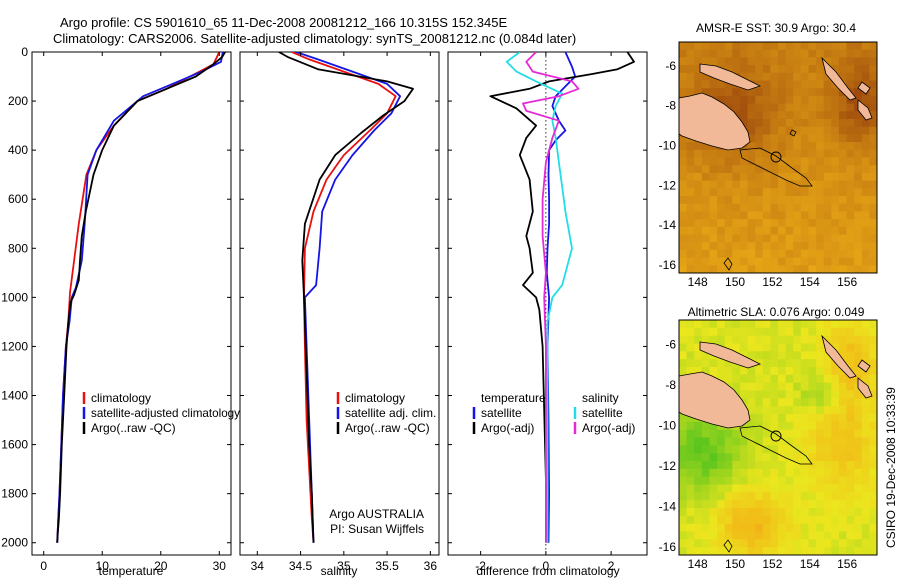 Image resolution: width=900 pixels, height=580 pixels. I want to click on legend-entry: satellite adj. clim., so click(390, 413).